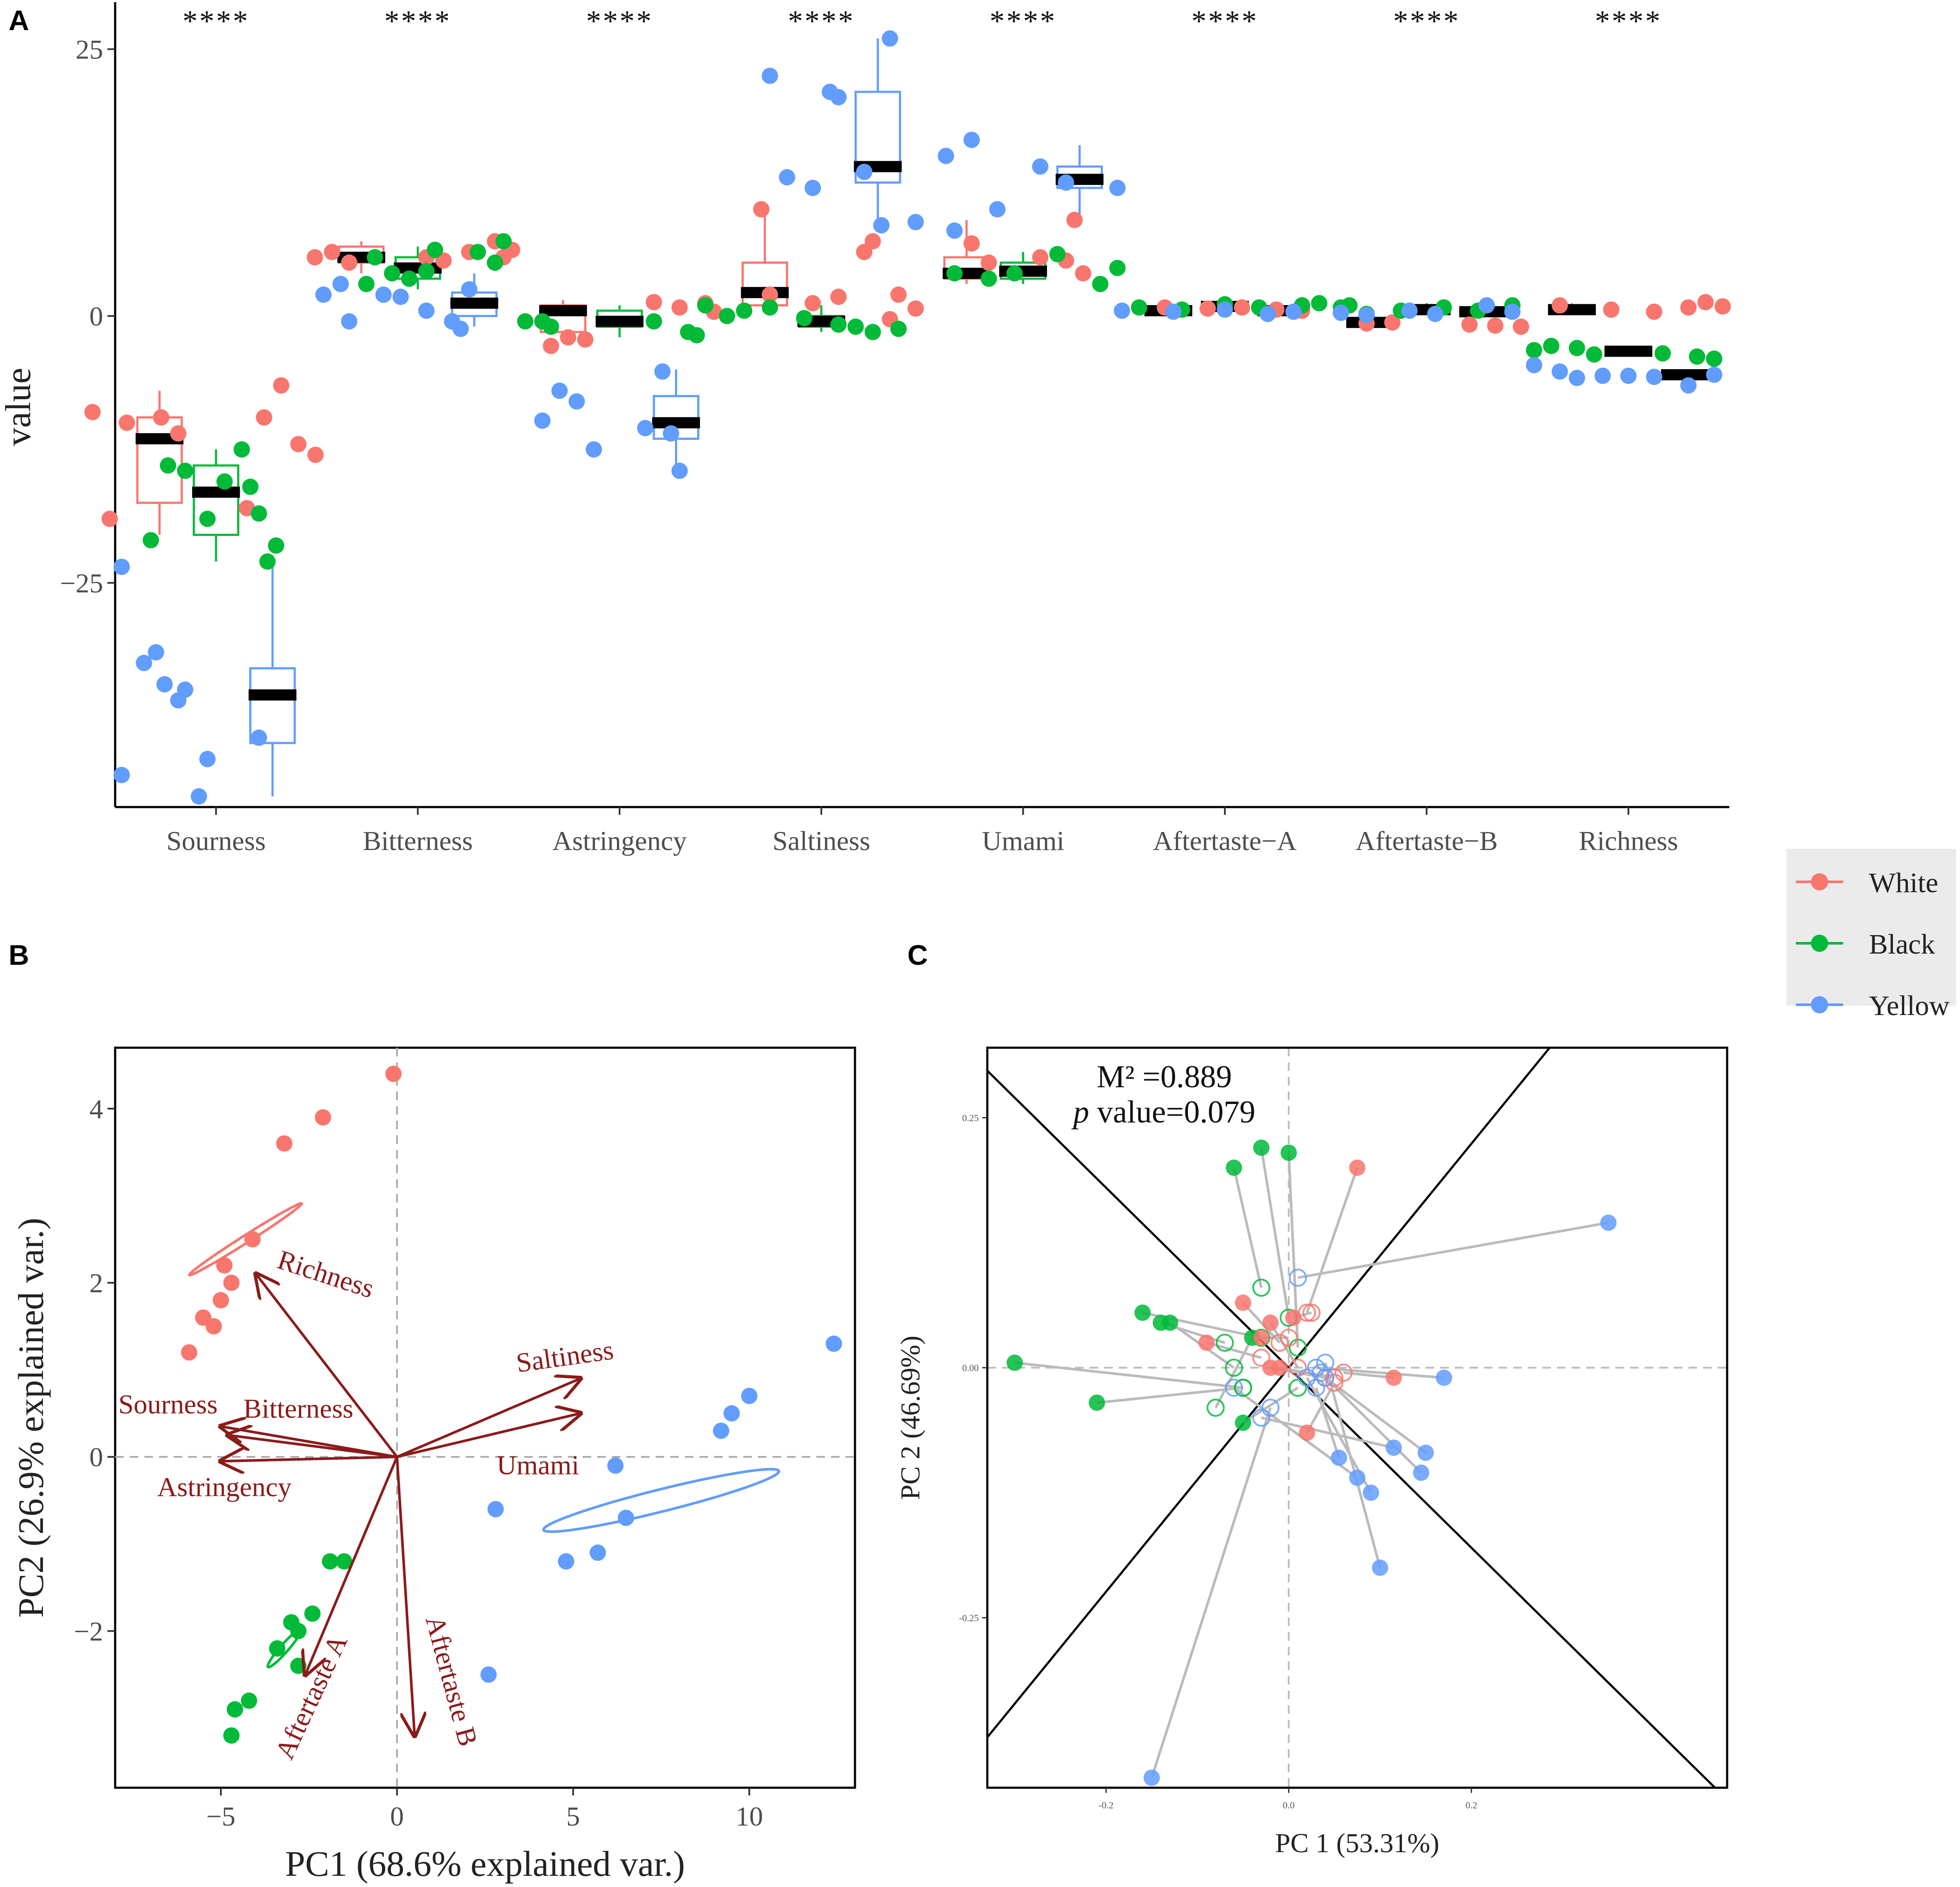 The height and width of the screenshot is (1887, 1960). Describe the element at coordinates (1289, 1806) in the screenshot. I see `x-tick-label: 0.0` at that location.